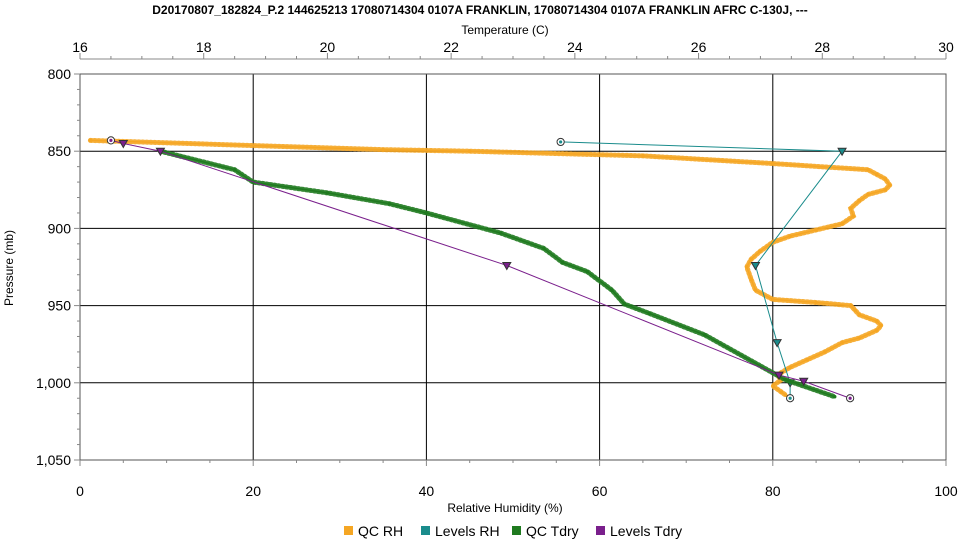 The height and width of the screenshot is (542, 960). I want to click on bottom-axis-tick-label: 0, so click(80, 491).